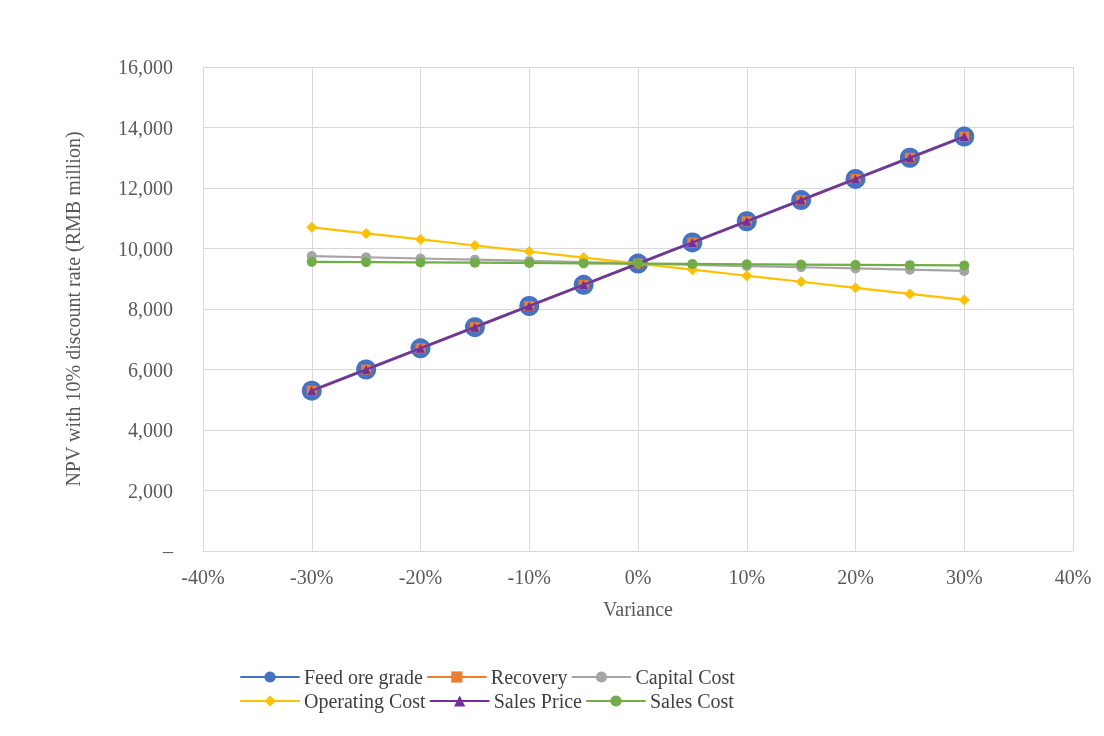 The height and width of the screenshot is (736, 1104). Describe the element at coordinates (73, 309) in the screenshot. I see `y-axis-title: NPV with 10% discount rate (RMB million)` at that location.